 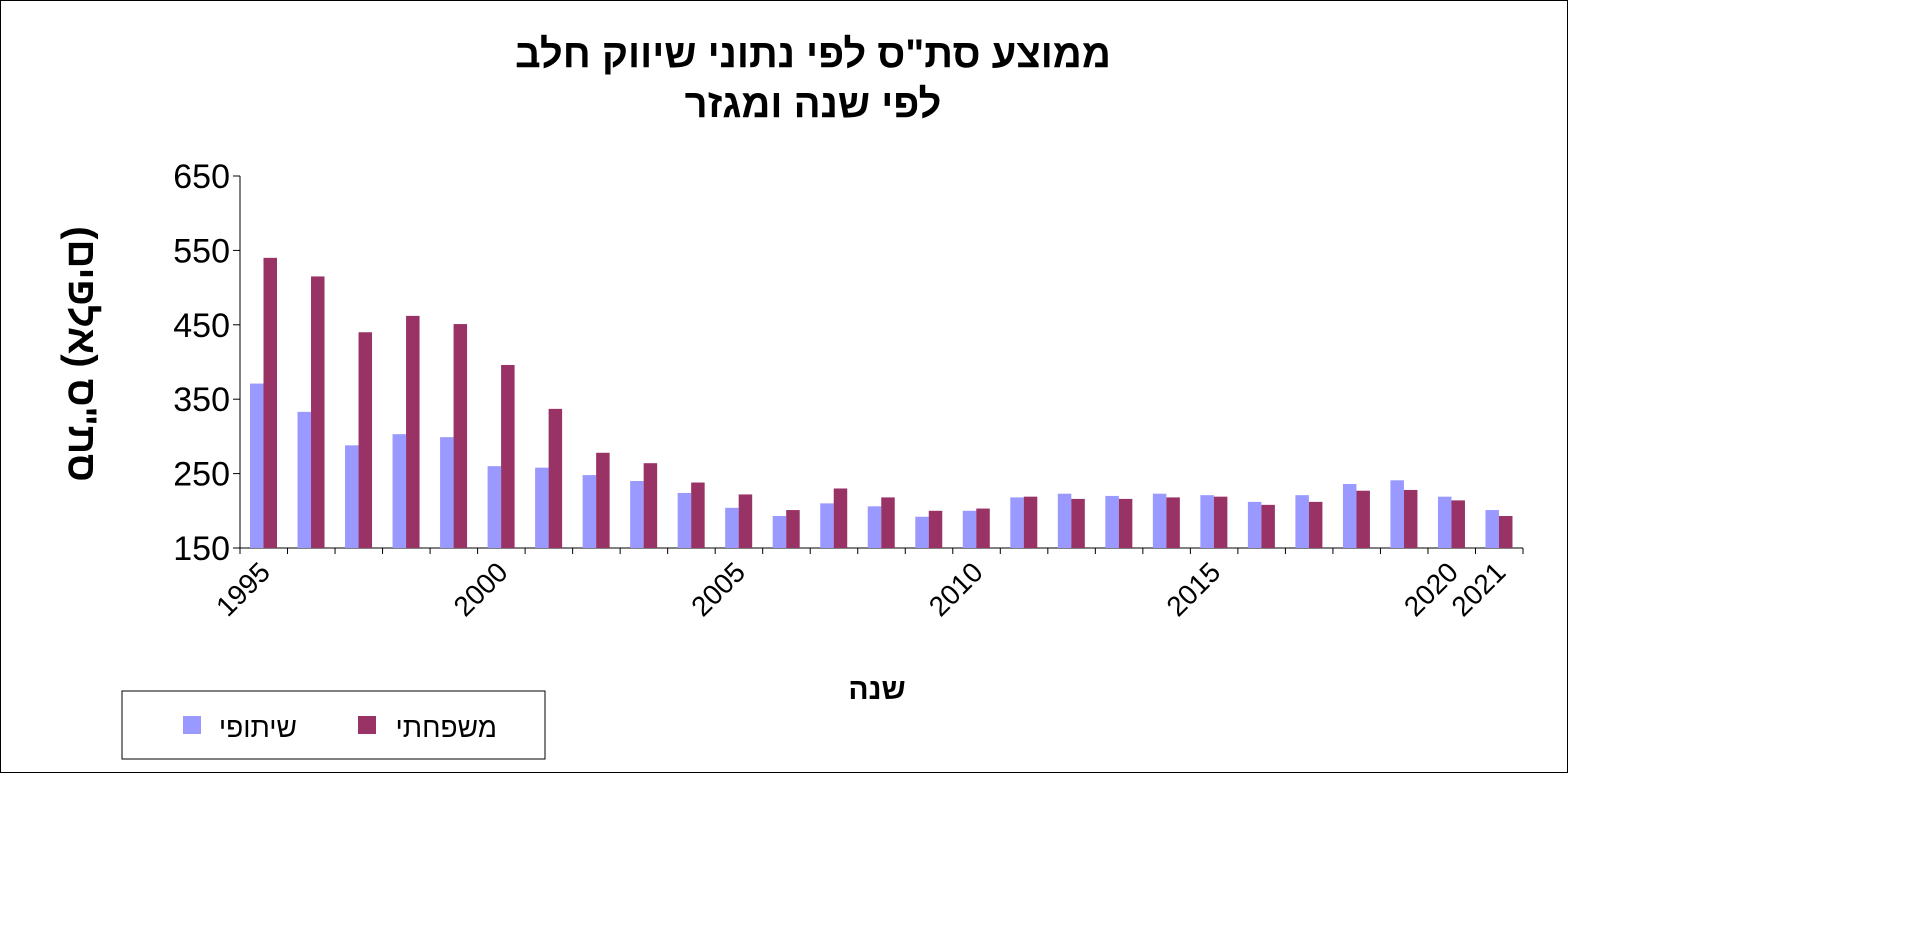 What do you see at coordinates (258, 727) in the screenshot?
I see `legend-label-1: שיתופי` at bounding box center [258, 727].